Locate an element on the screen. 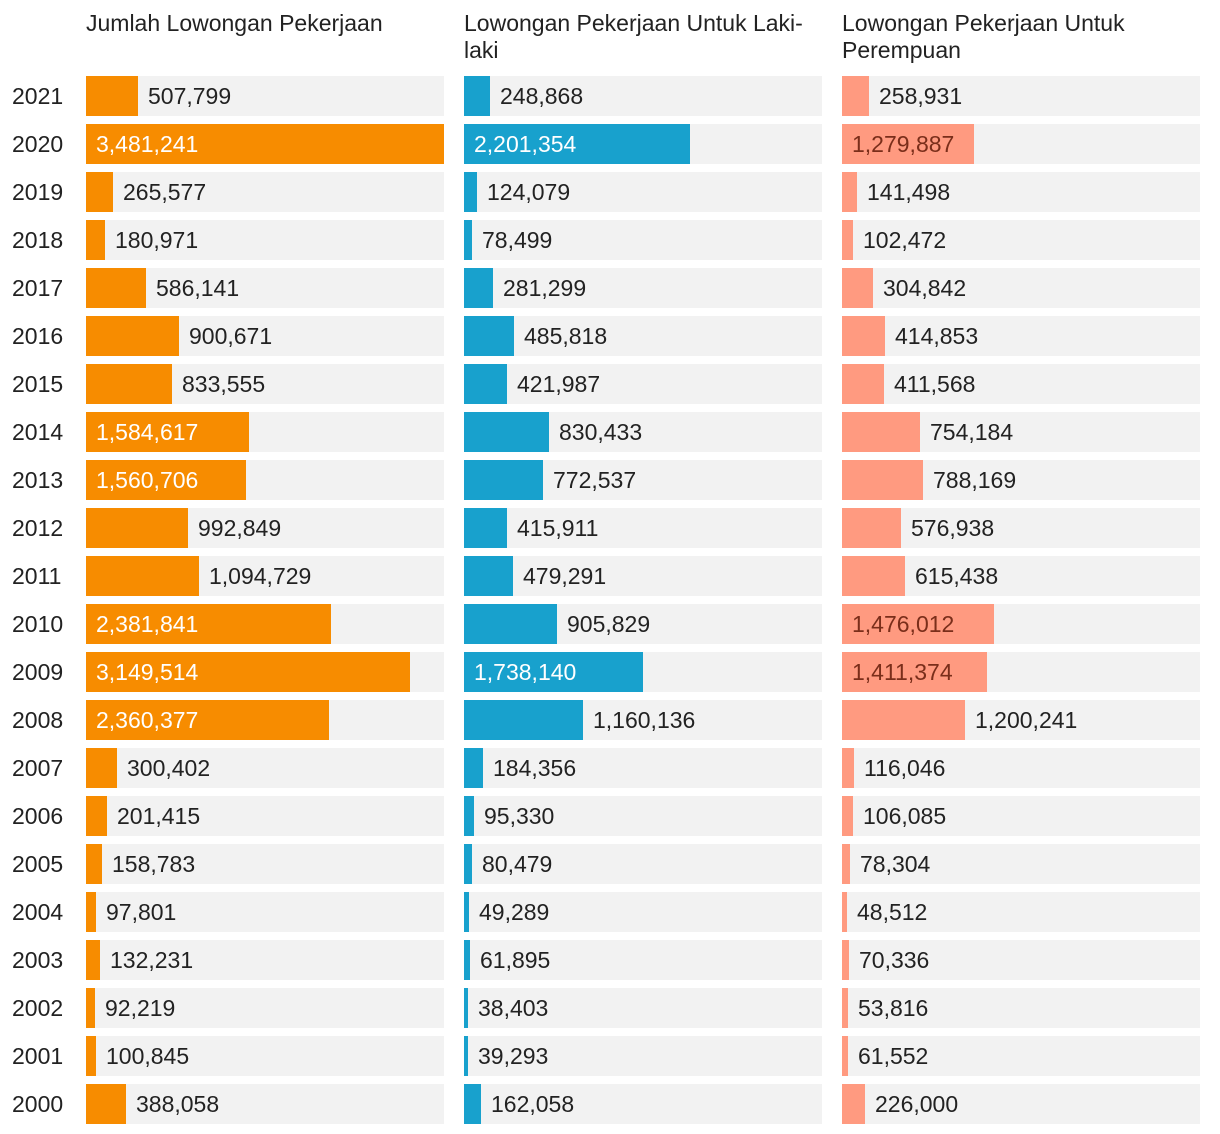  bar-track: 615,438 is located at coordinates (1021, 576).